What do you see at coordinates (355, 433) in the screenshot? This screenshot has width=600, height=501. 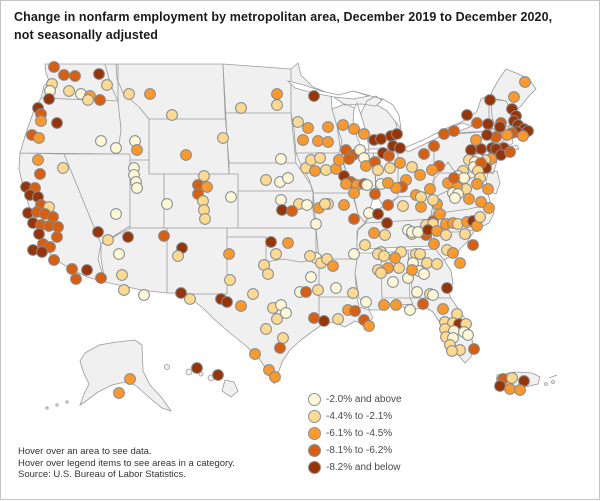 I see `legend-item: -6.1% to -4.5%` at bounding box center [355, 433].